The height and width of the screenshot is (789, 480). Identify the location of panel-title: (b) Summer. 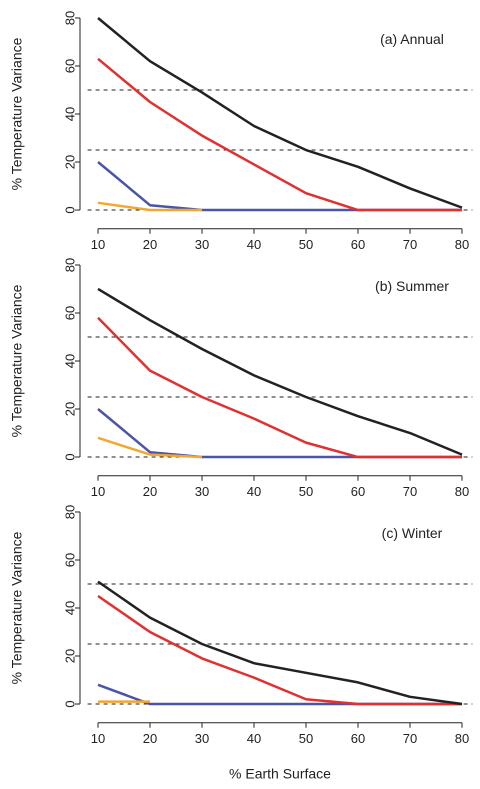
(412, 286).